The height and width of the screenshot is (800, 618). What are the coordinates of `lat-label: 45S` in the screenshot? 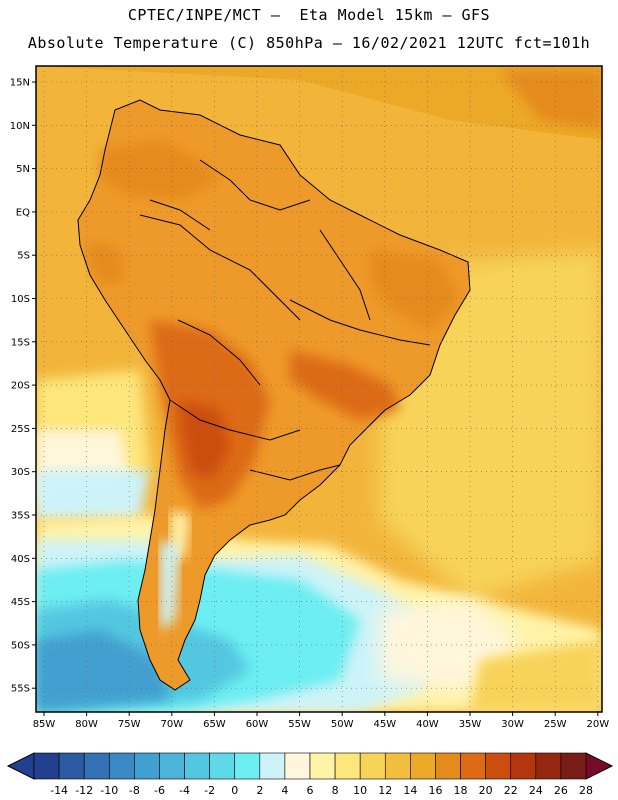 It's located at (20, 602).